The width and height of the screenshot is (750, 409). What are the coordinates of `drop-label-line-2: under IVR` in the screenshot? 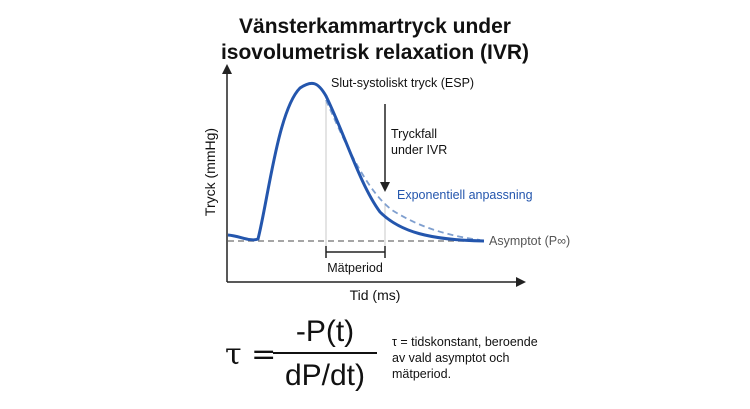 It's located at (419, 150).